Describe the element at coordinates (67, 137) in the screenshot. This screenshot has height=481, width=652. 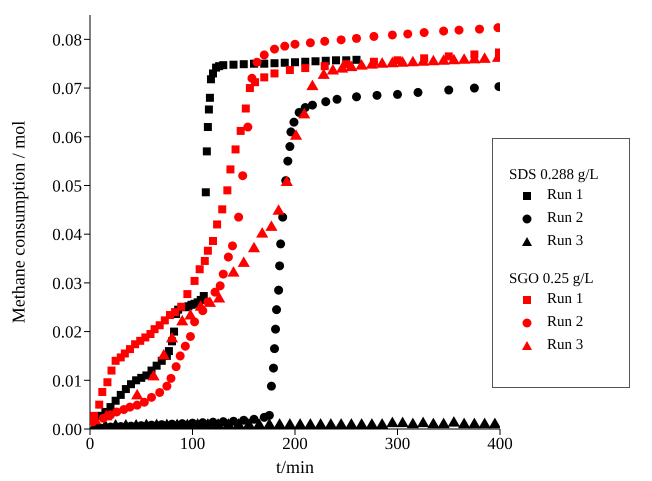
I see `y-tick-label: 0.06` at that location.